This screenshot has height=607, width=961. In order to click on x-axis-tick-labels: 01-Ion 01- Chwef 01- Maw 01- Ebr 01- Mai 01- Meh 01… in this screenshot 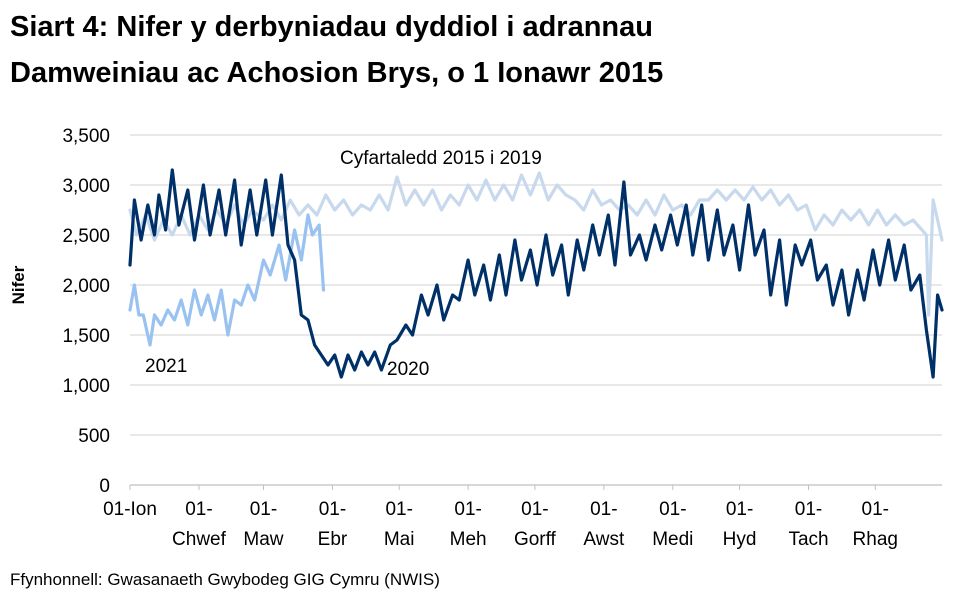, I will do `click(500, 524)`.